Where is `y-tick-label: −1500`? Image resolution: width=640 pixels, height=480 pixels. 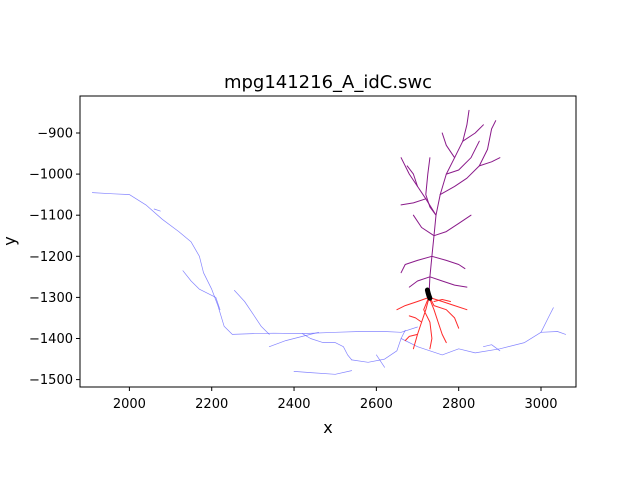 y-tick-label: −1500 is located at coordinates (51, 380).